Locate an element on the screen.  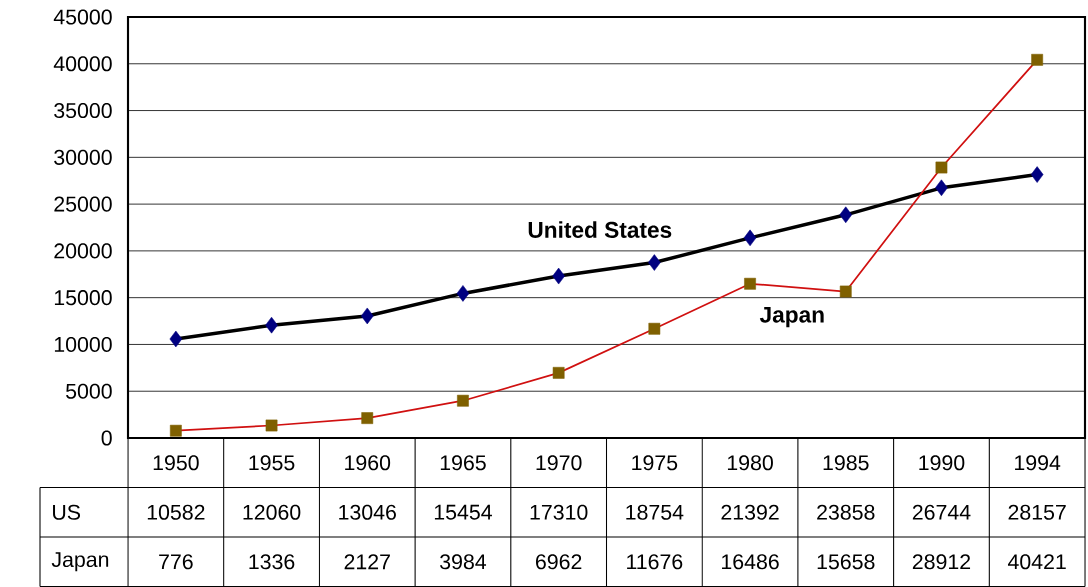
y-tick-label: 40000 is located at coordinates (82, 64).